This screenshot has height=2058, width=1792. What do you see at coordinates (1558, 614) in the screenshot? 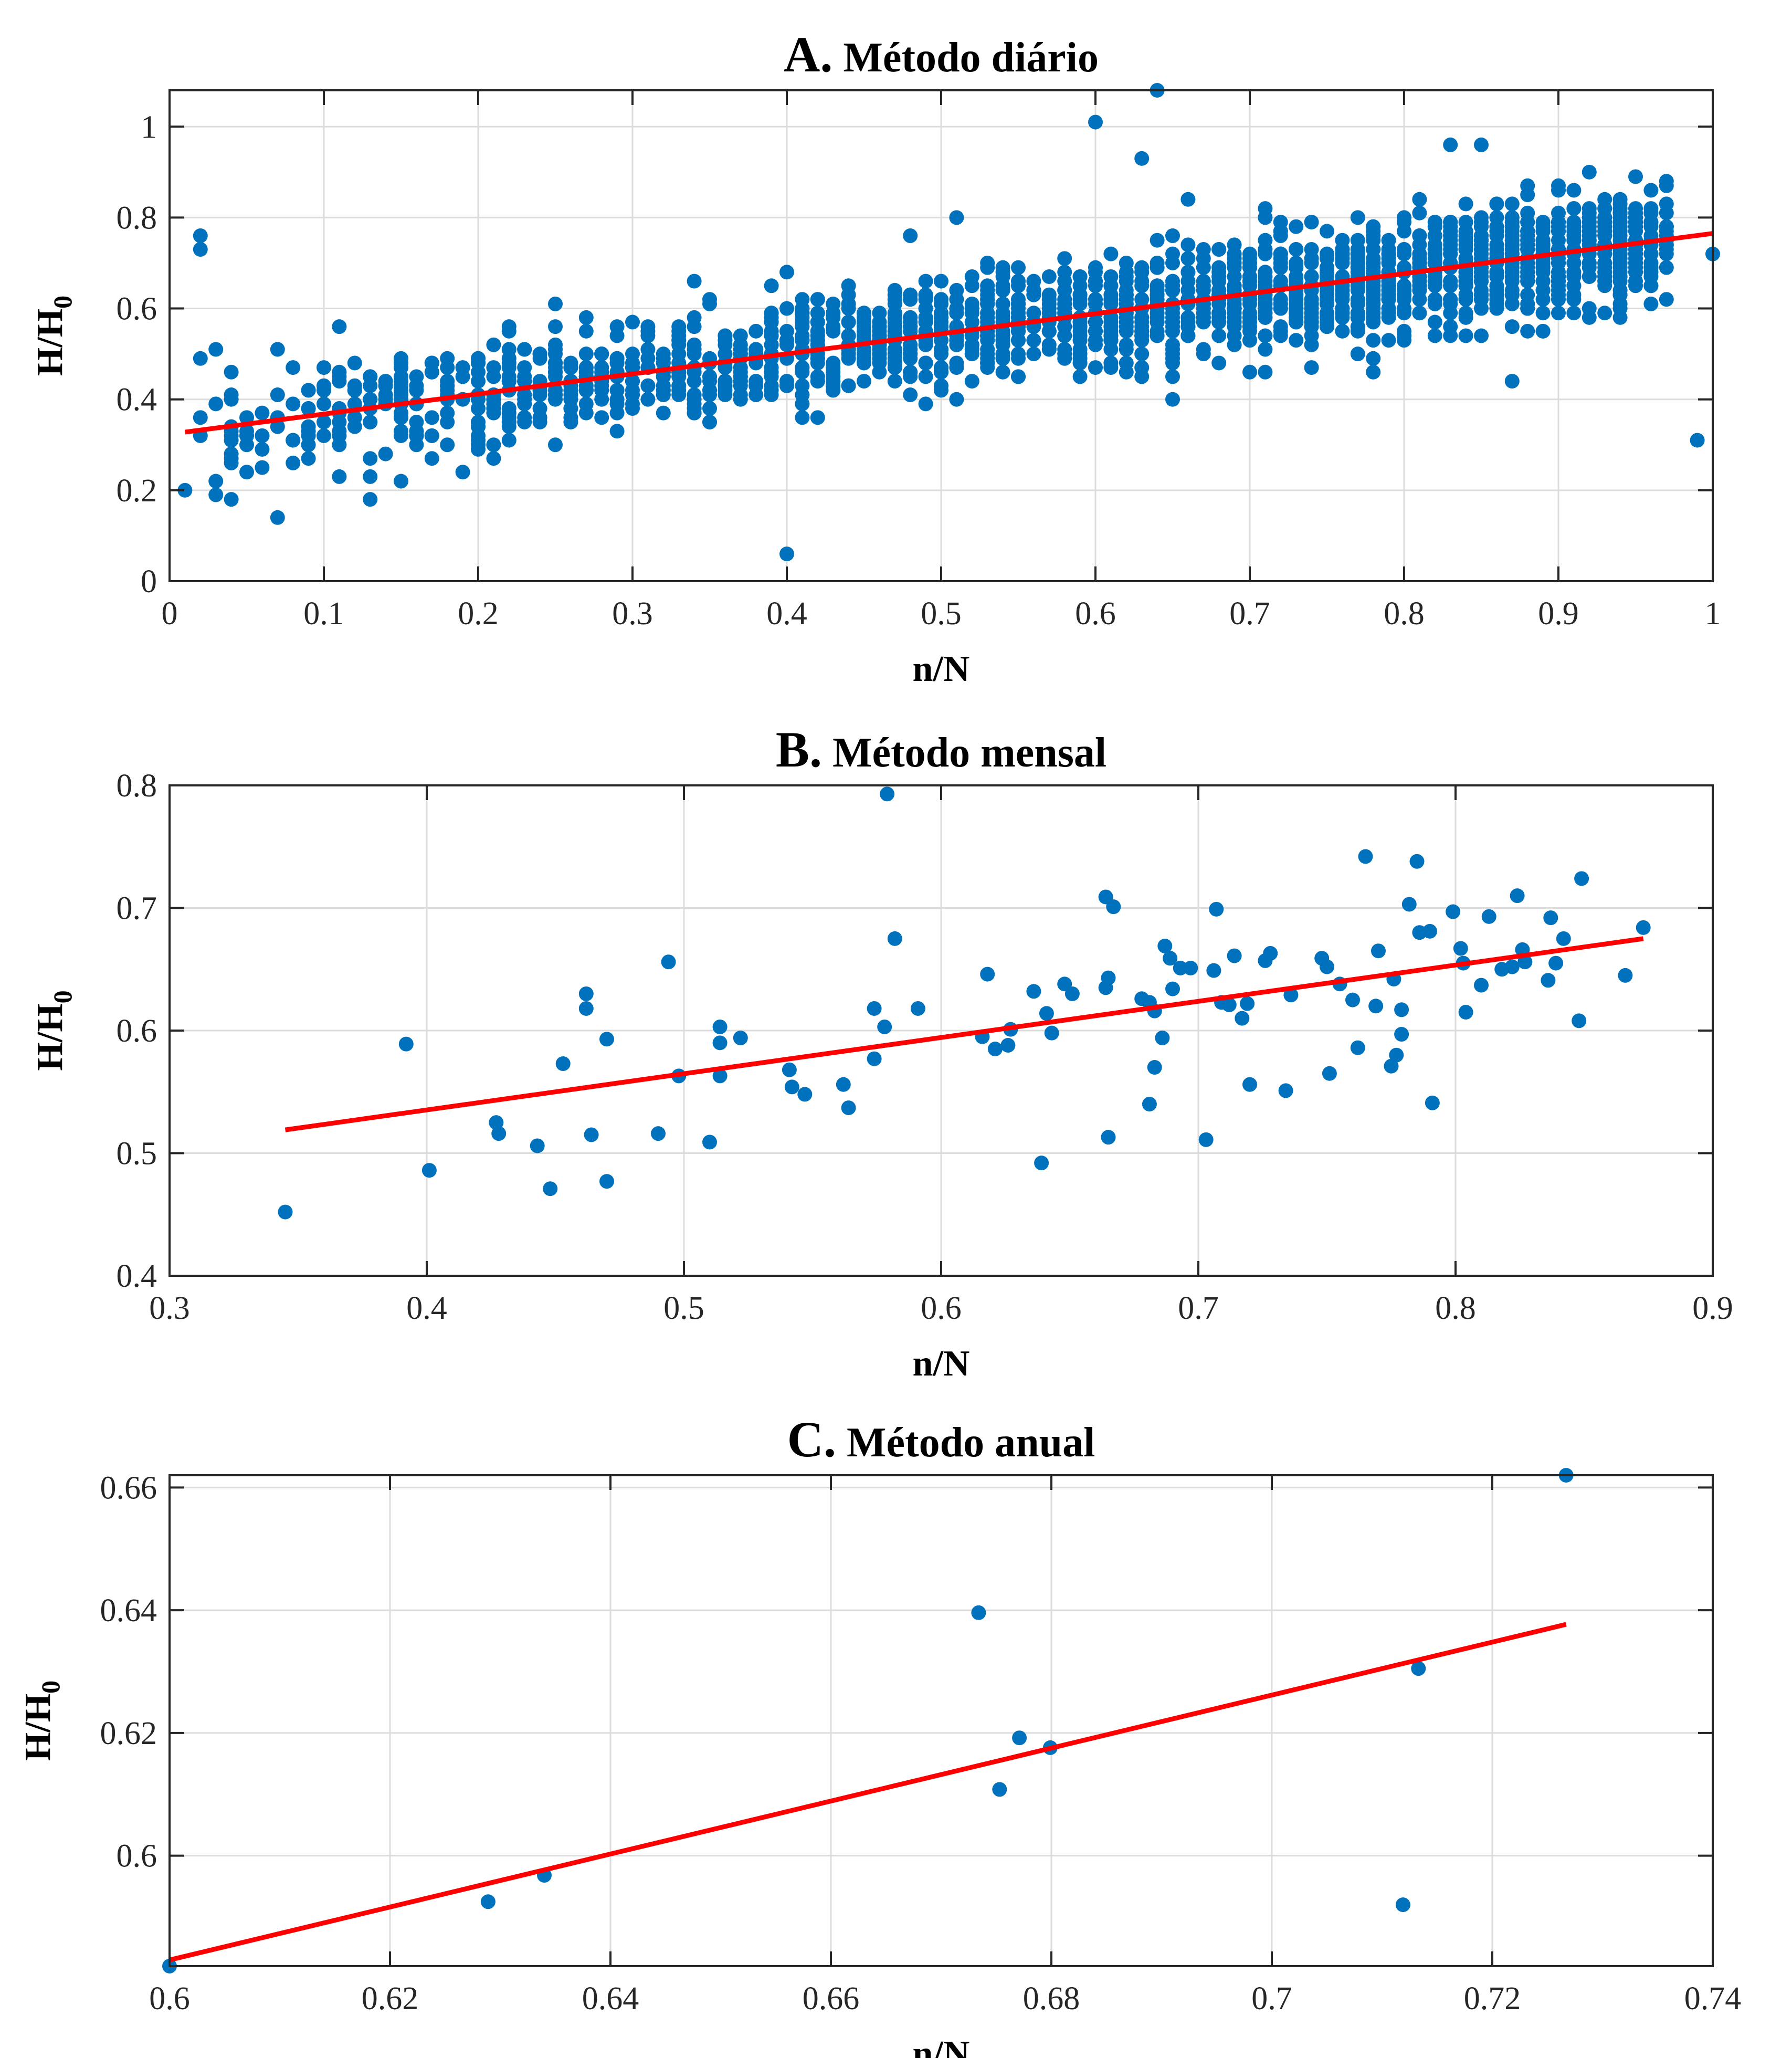
I see `x-tick-label: 0.9` at bounding box center [1558, 614].